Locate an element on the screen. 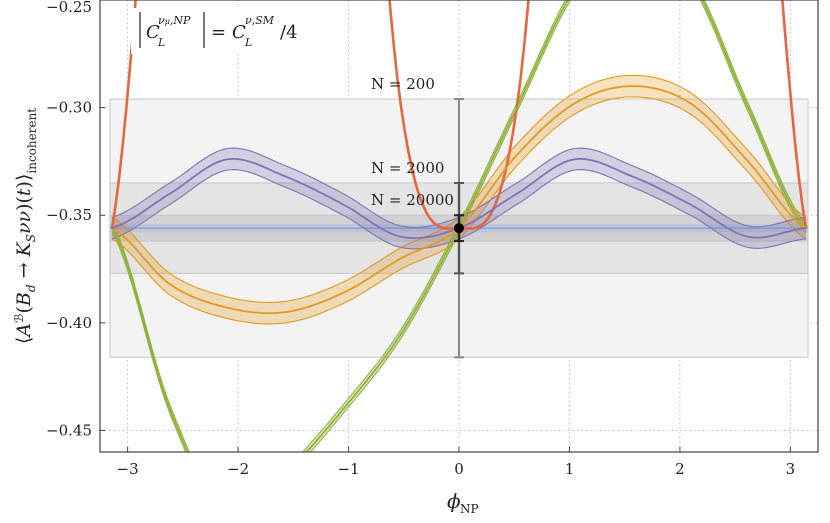  x-ticks: −3 −2 −1 0 1 2 3 is located at coordinates (456, 462).